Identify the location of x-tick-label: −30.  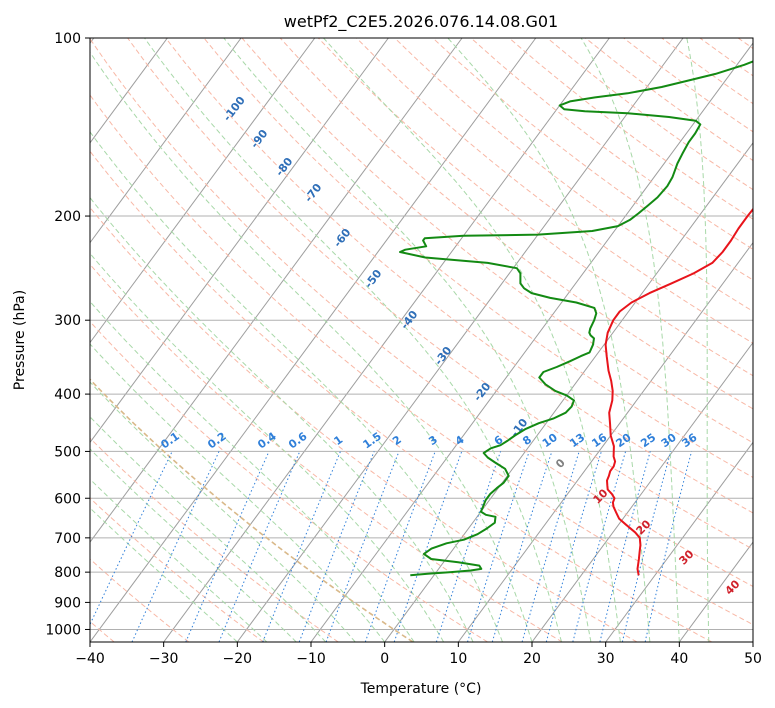
(164, 659).